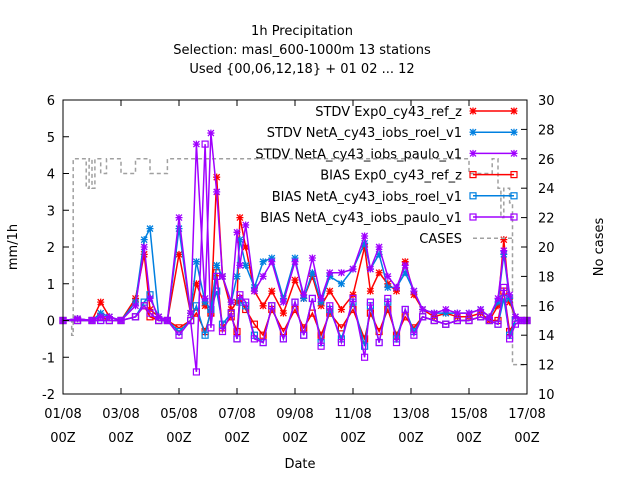 This screenshot has width=640, height=480. What do you see at coordinates (410, 414) in the screenshot?
I see `x-tick-label: 13/08` at bounding box center [410, 414].